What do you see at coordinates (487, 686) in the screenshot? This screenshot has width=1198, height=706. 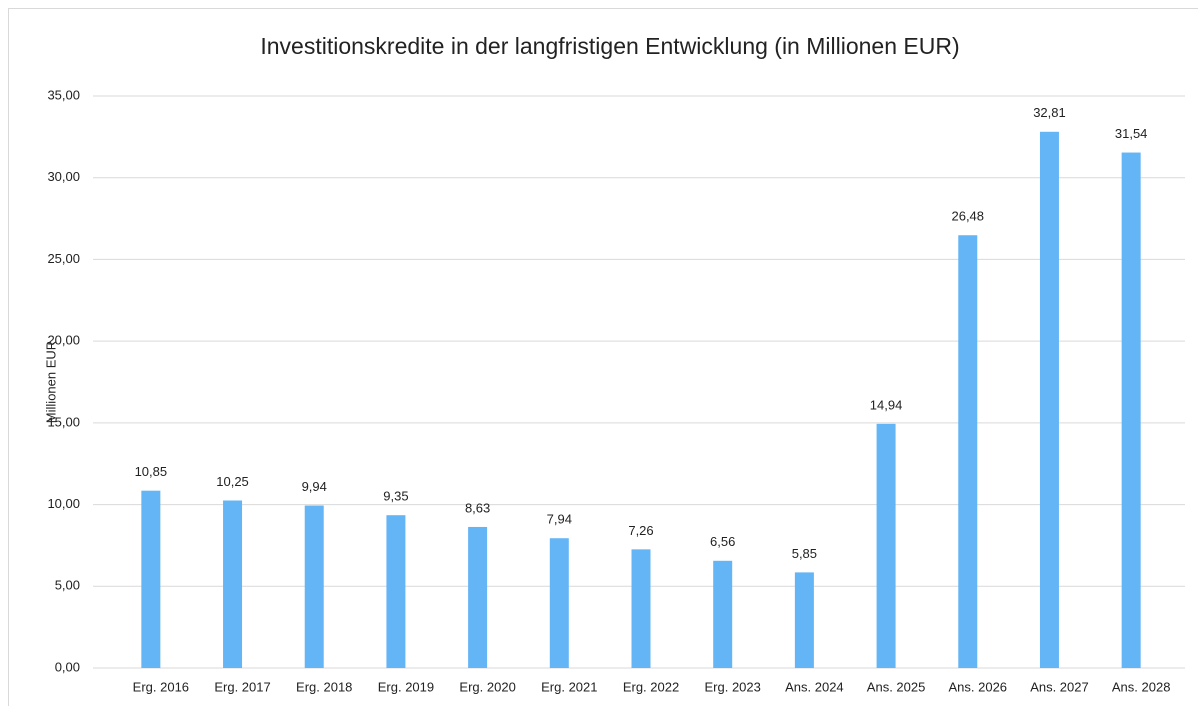 I see `x-tick-label: Erg. 2020` at bounding box center [487, 686].